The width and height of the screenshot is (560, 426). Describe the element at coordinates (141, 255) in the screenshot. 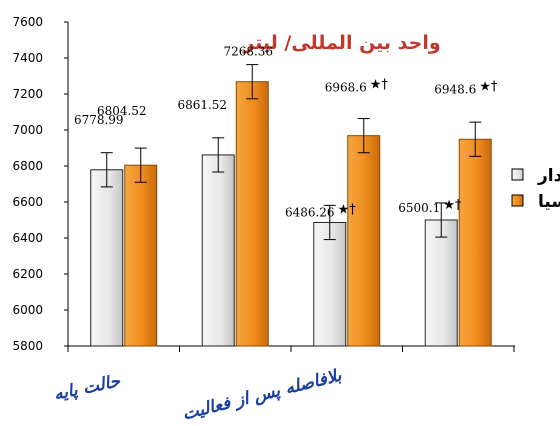

I see `bar-s2-c1` at that location.